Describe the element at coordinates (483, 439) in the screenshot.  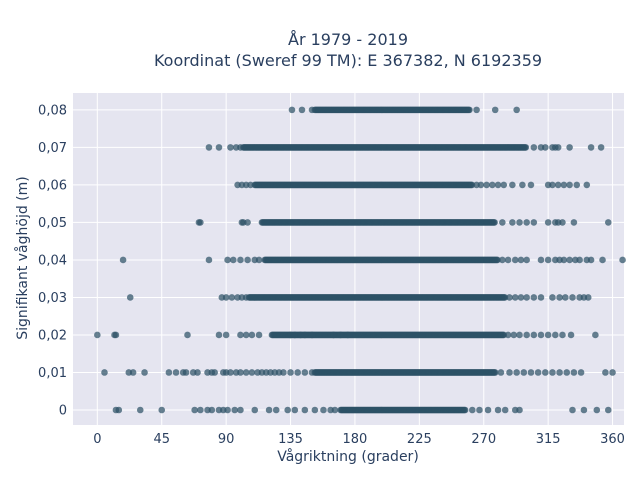
I see `x-tick-label: 270` at that location.